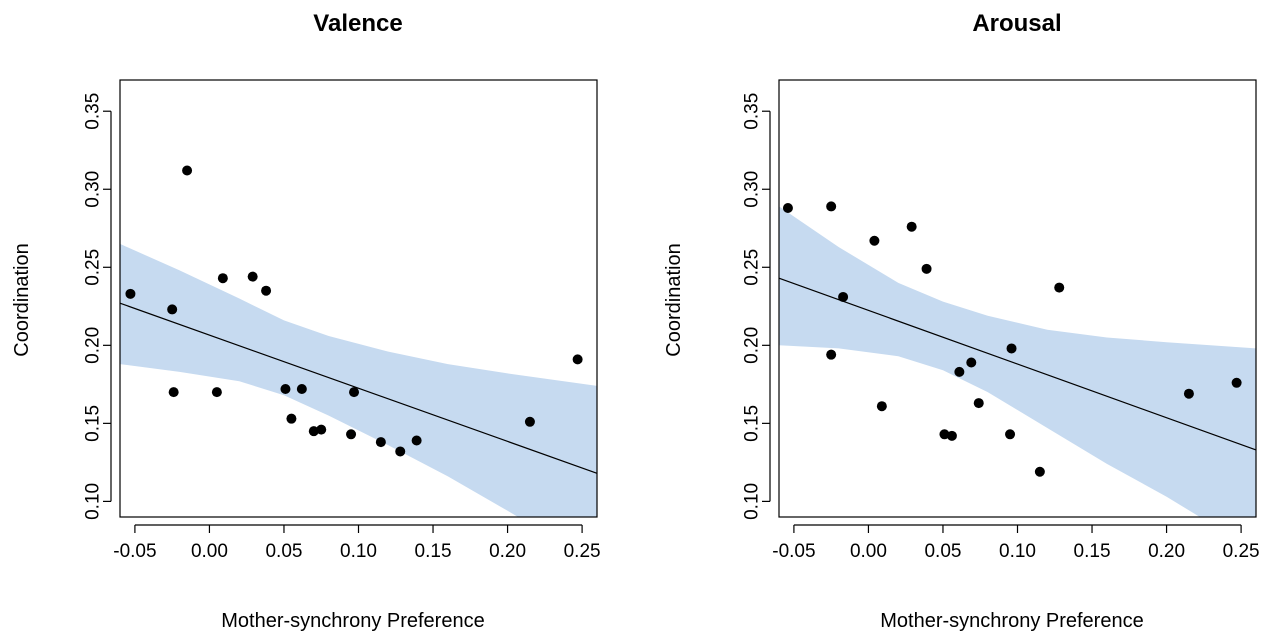 The image size is (1269, 633). What do you see at coordinates (1016, 23) in the screenshot?
I see `chart-title: Arousal` at bounding box center [1016, 23].